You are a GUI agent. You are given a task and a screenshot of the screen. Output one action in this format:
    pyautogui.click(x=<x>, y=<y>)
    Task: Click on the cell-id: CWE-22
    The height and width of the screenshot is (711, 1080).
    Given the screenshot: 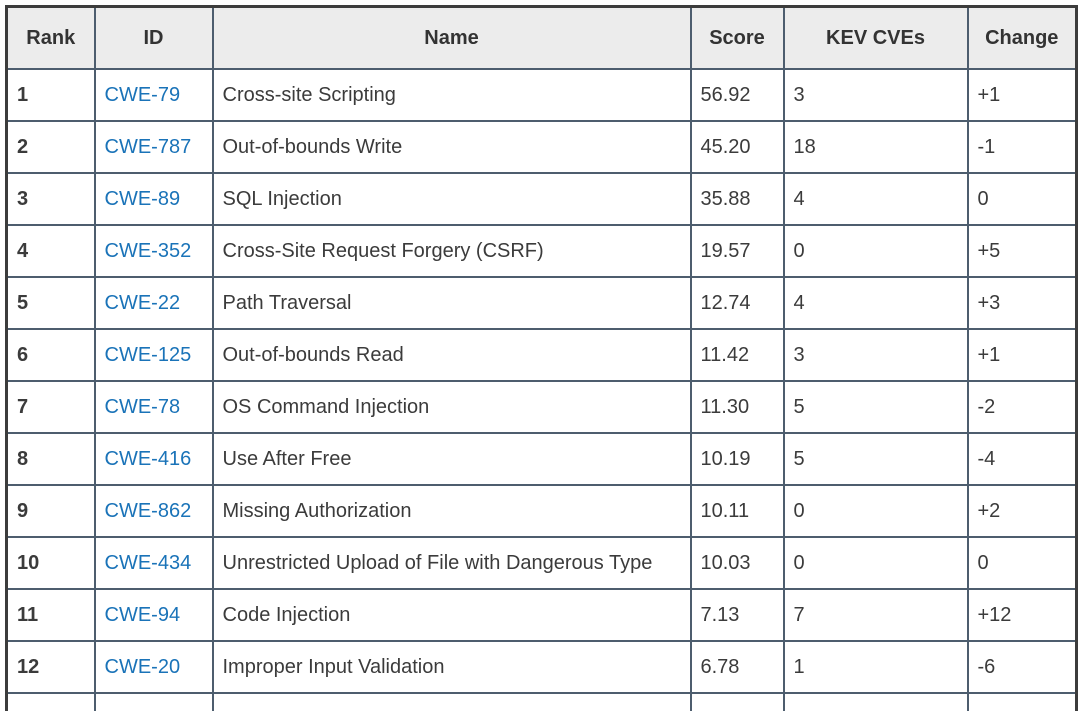 What is the action you would take?
    pyautogui.click(x=153, y=303)
    